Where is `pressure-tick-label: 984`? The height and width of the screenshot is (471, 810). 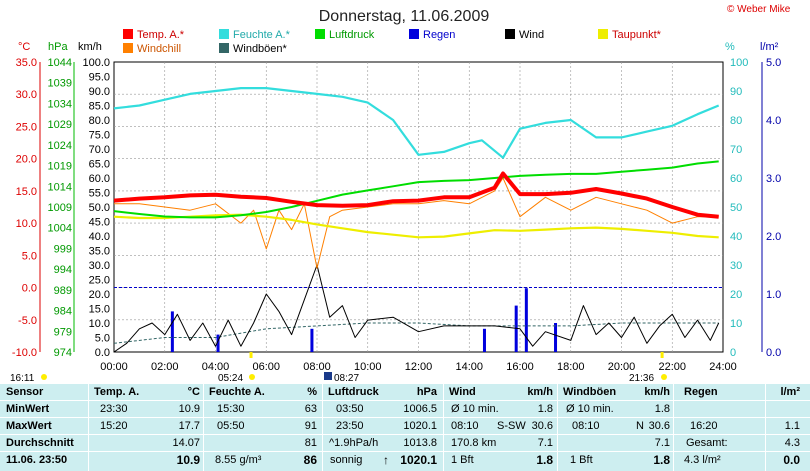
pressure-tick-label: 984 is located at coordinates (63, 312).